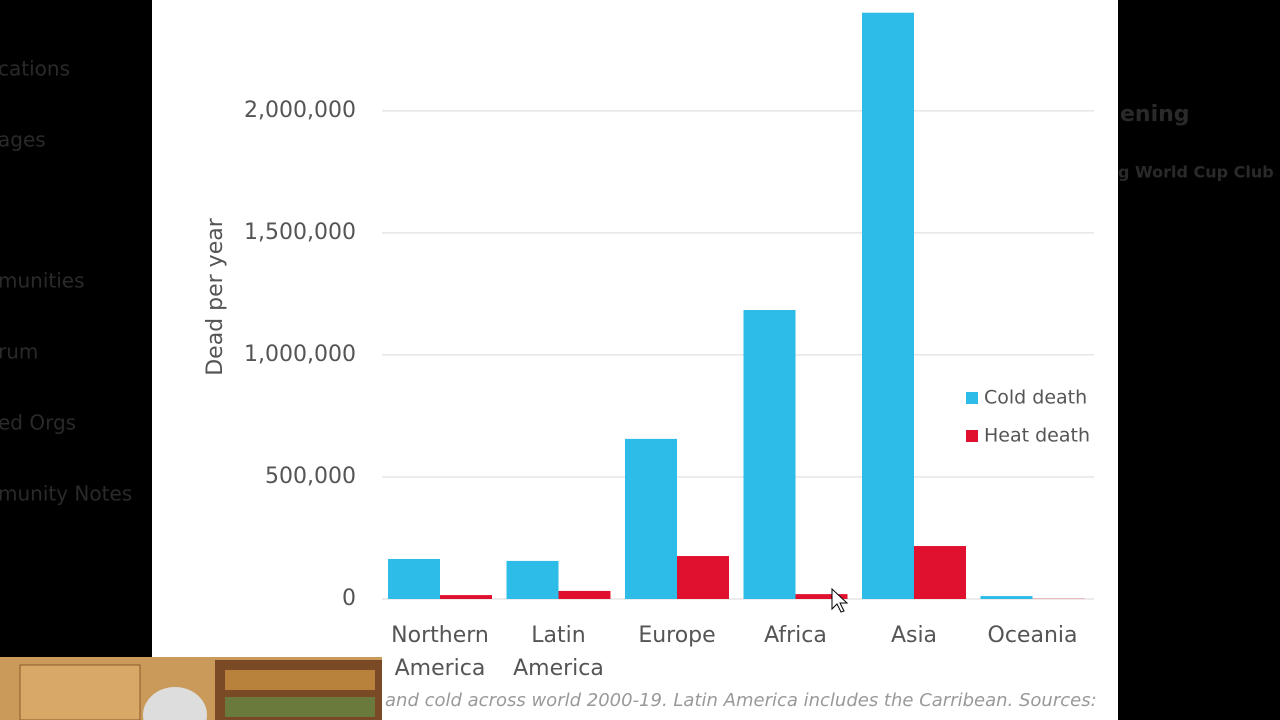  What do you see at coordinates (23, 140) in the screenshot?
I see `menu-item: ages` at bounding box center [23, 140].